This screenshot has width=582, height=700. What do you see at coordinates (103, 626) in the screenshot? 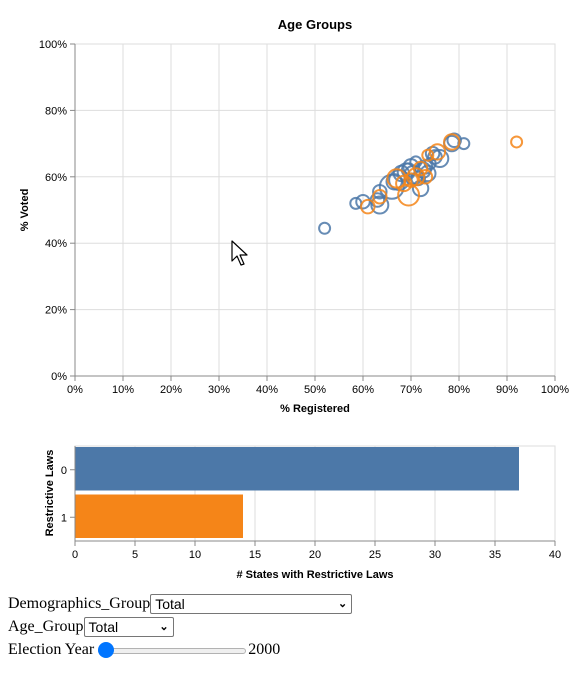
I see `age-select-value: Total` at bounding box center [103, 626].